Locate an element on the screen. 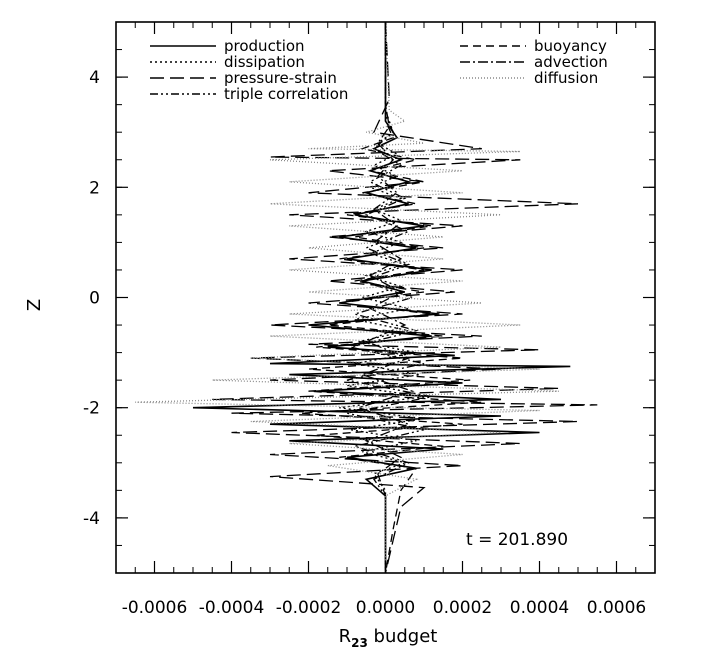 Image resolution: width=722 pixels, height=649 pixels. legend-label: diffusion is located at coordinates (566, 78).